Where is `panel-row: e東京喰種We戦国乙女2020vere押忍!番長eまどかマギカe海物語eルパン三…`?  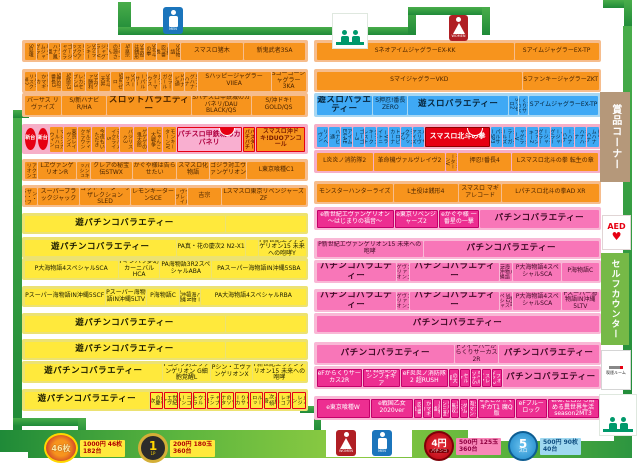 panel-row: e東京喰種We戦国乙女2020vere押忍!番長eまどかマギカe海物語eルパン三… is located at coordinates (457, 408).